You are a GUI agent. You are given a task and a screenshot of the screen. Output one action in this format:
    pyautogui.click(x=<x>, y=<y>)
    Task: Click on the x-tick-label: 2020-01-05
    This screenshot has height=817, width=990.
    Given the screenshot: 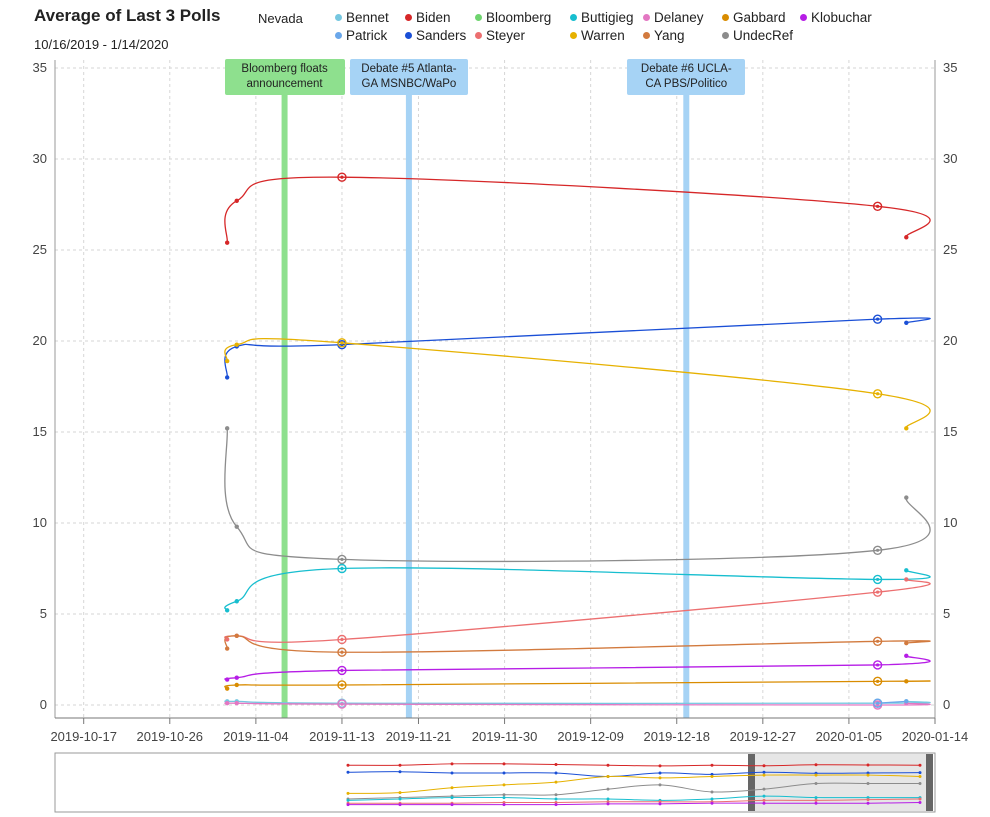 What is the action you would take?
    pyautogui.click(x=849, y=736)
    